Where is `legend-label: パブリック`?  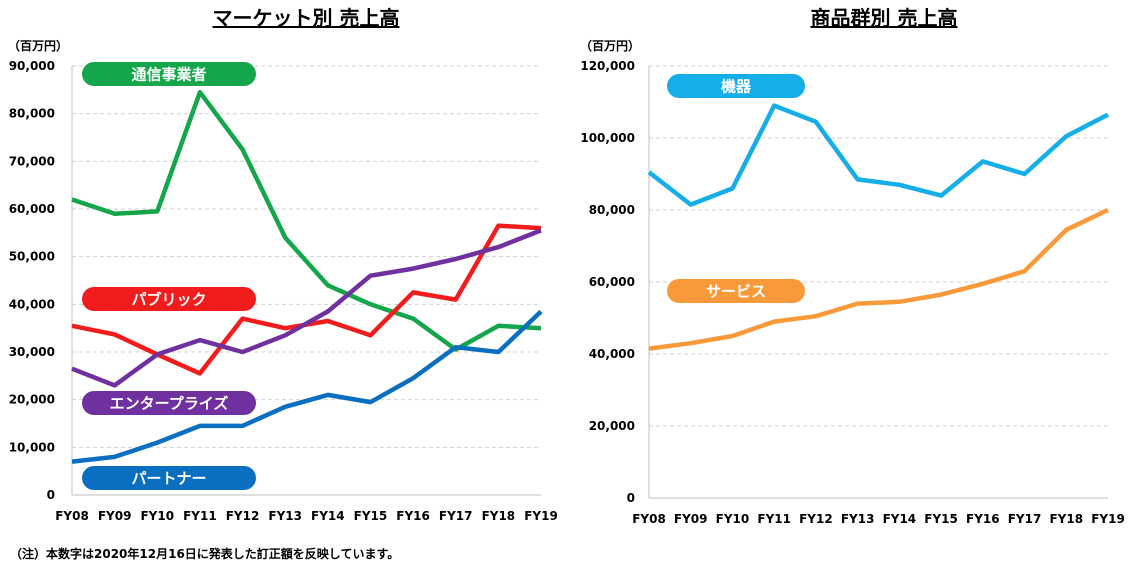 legend-label: パブリック is located at coordinates (168, 300).